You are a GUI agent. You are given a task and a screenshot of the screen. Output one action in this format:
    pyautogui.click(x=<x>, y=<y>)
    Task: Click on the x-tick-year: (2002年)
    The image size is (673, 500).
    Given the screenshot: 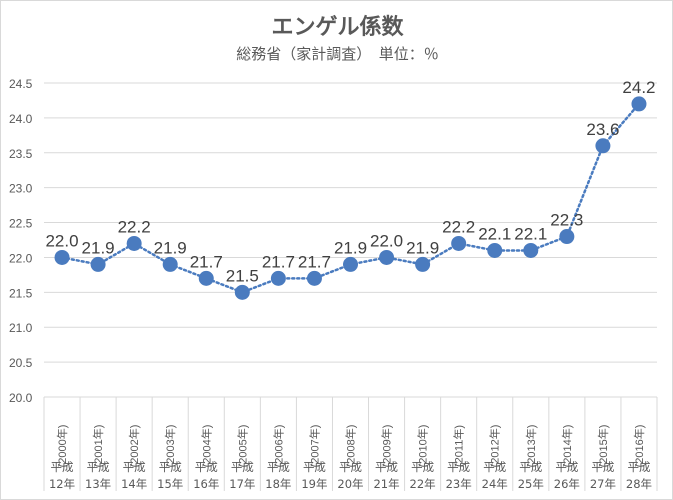 What is the action you would take?
    pyautogui.click(x=134, y=446)
    